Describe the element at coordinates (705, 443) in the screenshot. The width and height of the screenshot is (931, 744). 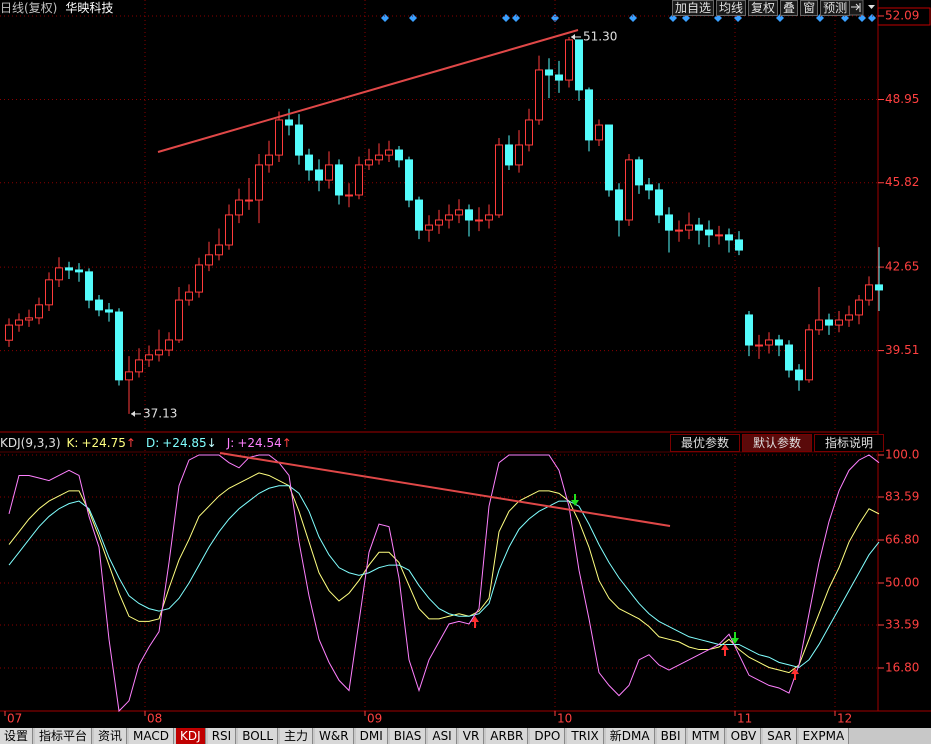
I see `indicator-button: 最优参数` at that location.